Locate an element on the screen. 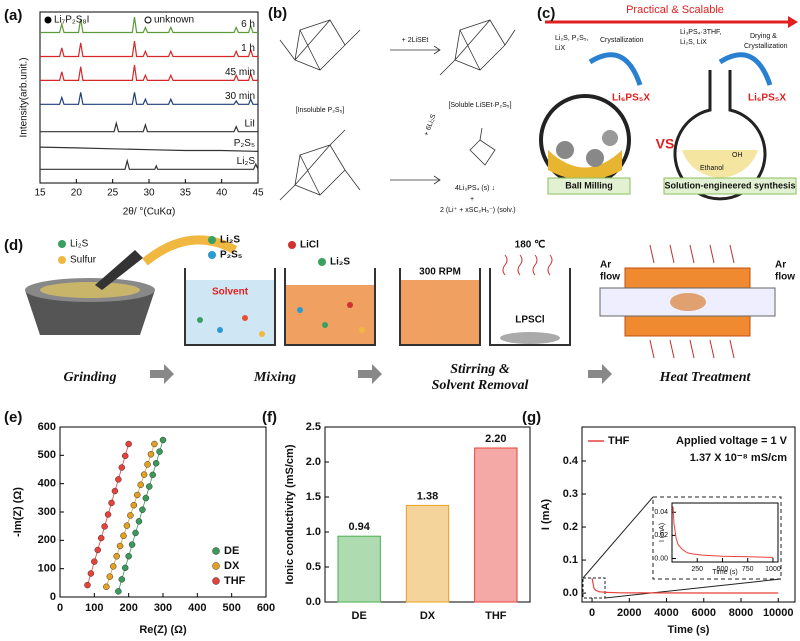 The image size is (800, 641). x-tick-label: 35 is located at coordinates (186, 193).